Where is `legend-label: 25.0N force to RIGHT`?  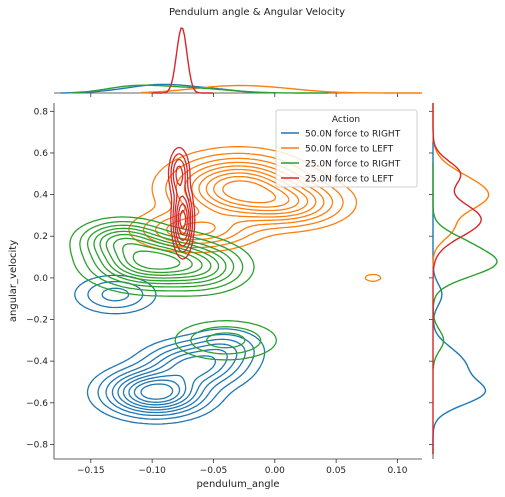
legend-label: 25.0N force to RIGHT is located at coordinates (353, 165).